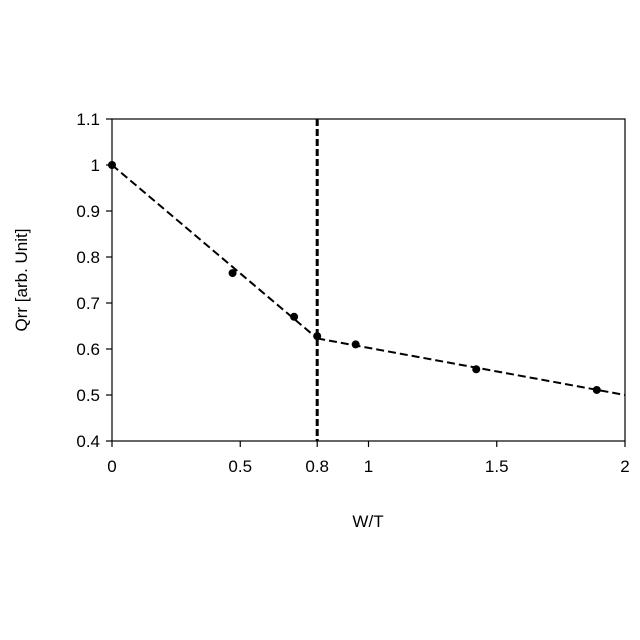 This screenshot has height=640, width=640. I want to click on x-tick-label: 0, so click(111, 466).